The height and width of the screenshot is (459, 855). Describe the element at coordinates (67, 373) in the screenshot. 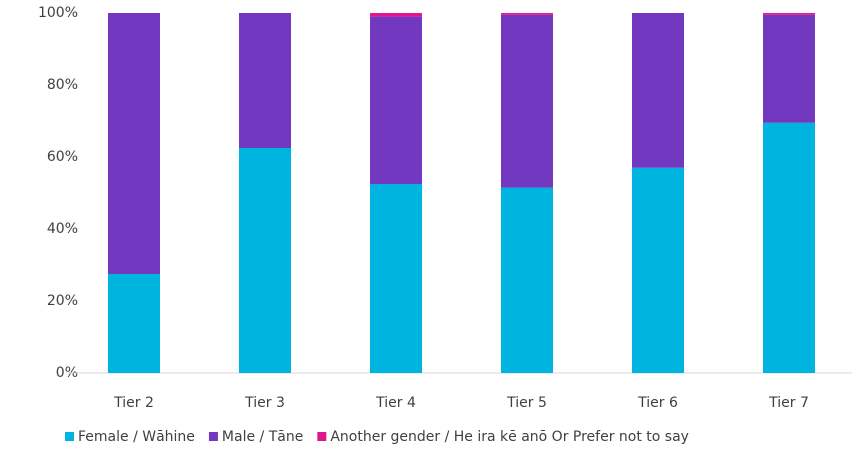

I see `y-tick-label: 0%` at that location.